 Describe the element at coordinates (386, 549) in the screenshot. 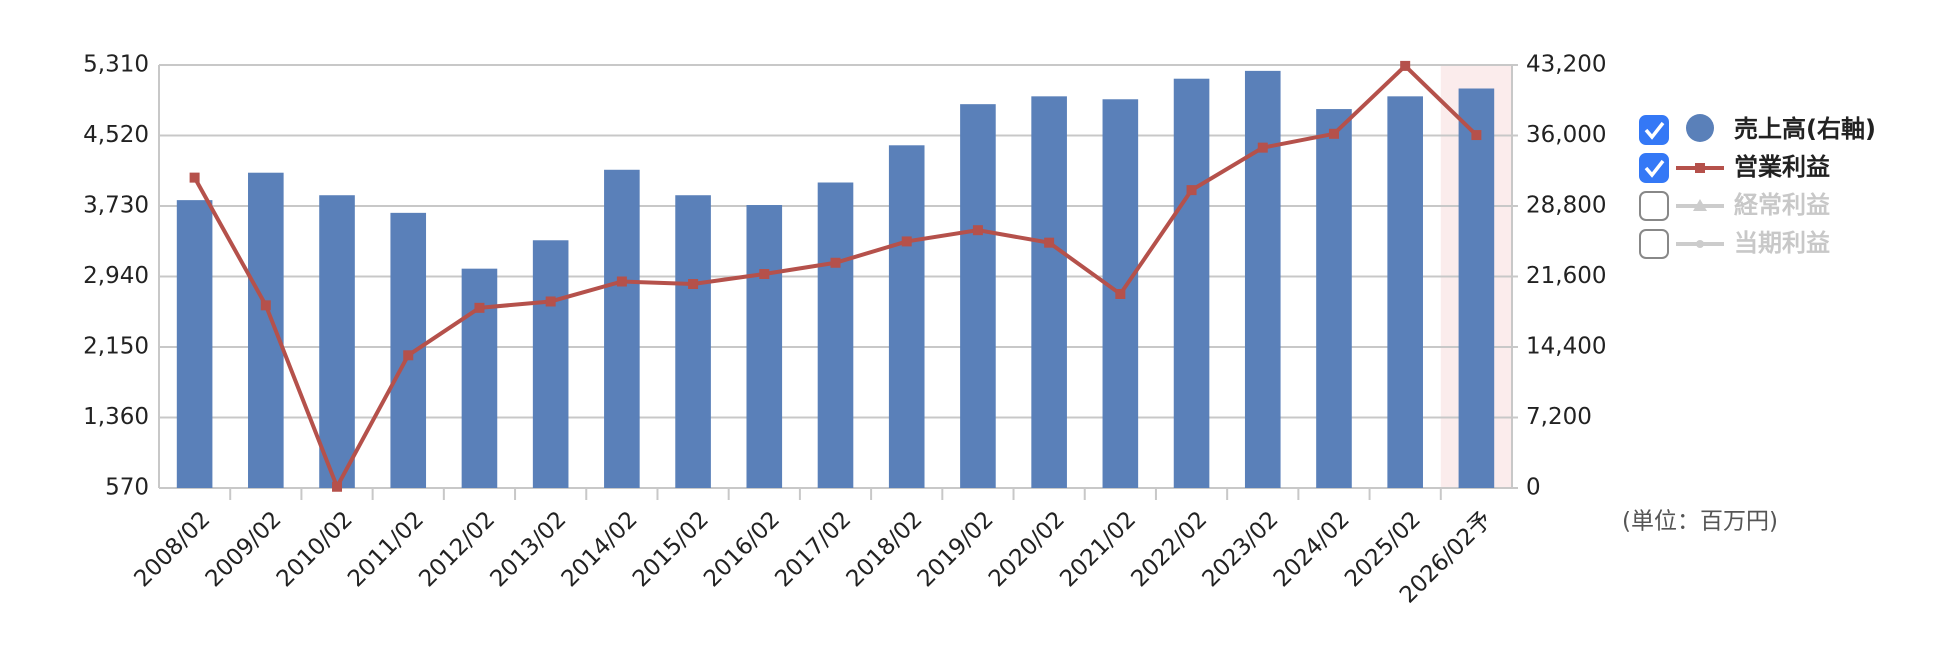

I see `x-tick-label: 2011/02` at that location.